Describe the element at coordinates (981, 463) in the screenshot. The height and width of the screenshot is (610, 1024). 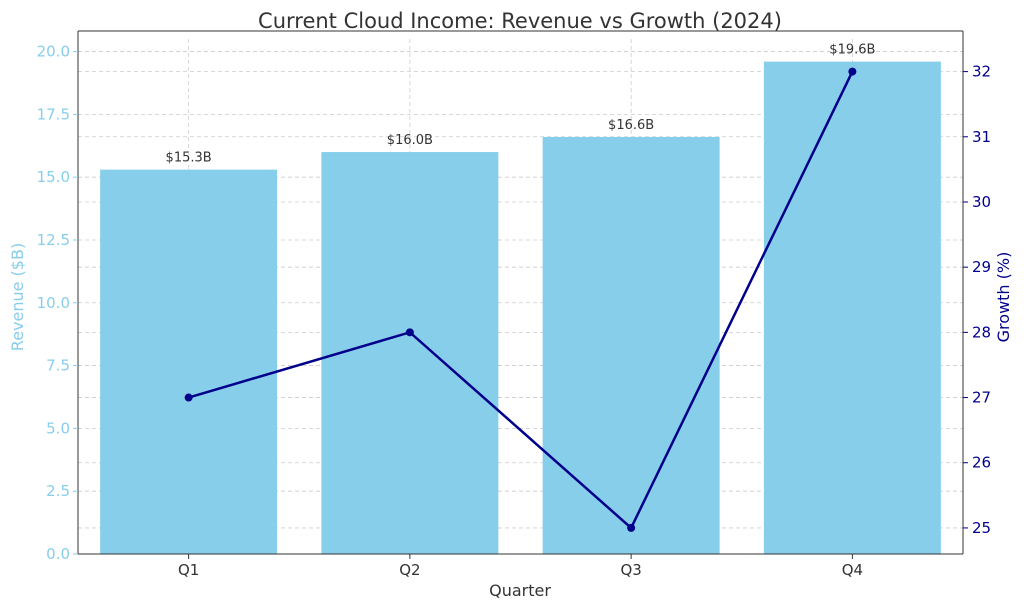
I see `y2-tick-label: 26` at that location.